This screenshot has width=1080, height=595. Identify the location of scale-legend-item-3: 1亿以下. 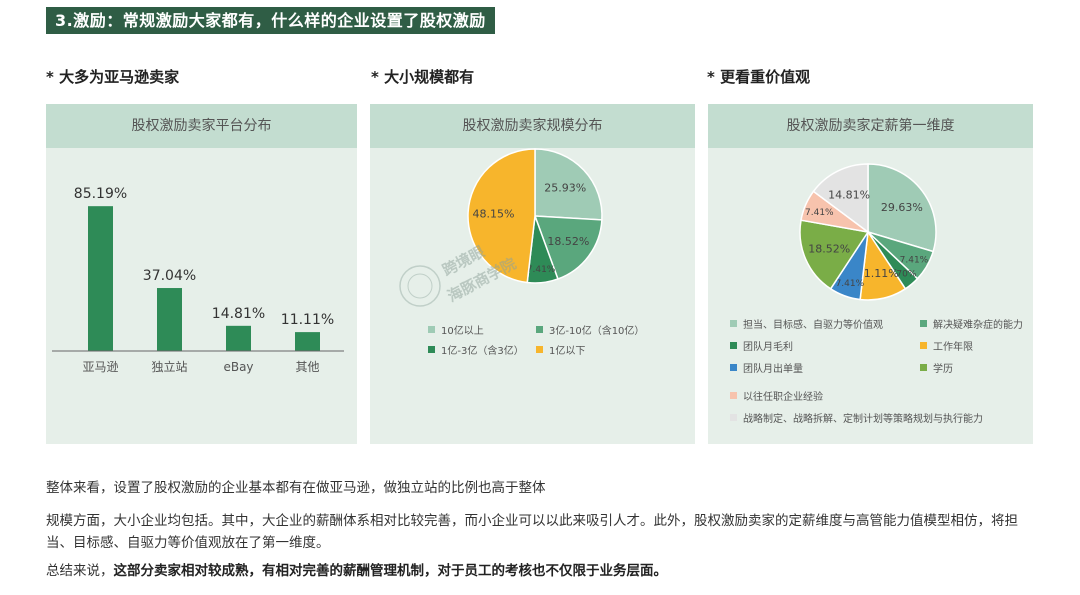
(560, 349).